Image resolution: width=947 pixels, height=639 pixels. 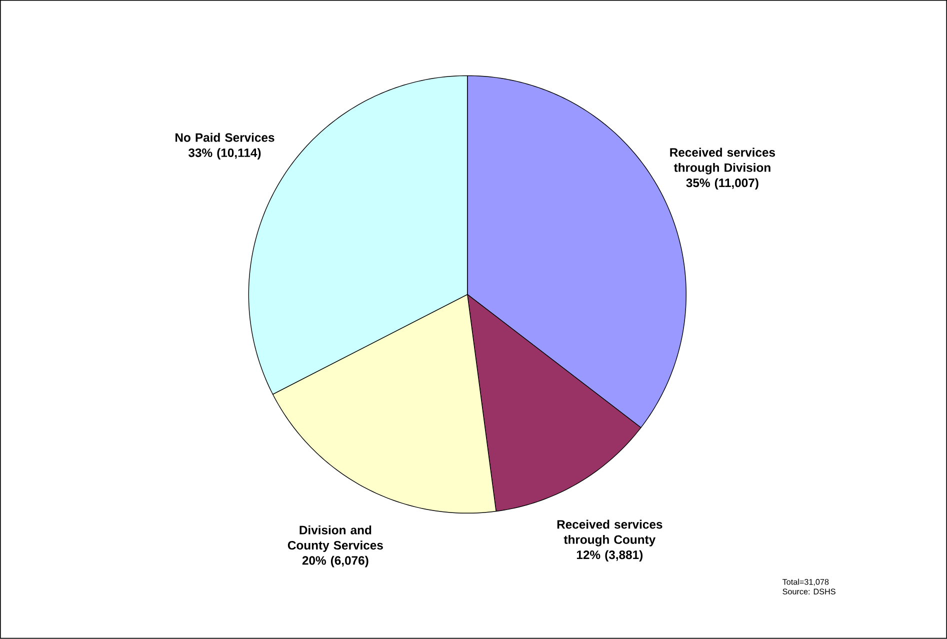 I want to click on slice-label: Division and County Services, so click(x=335, y=539).